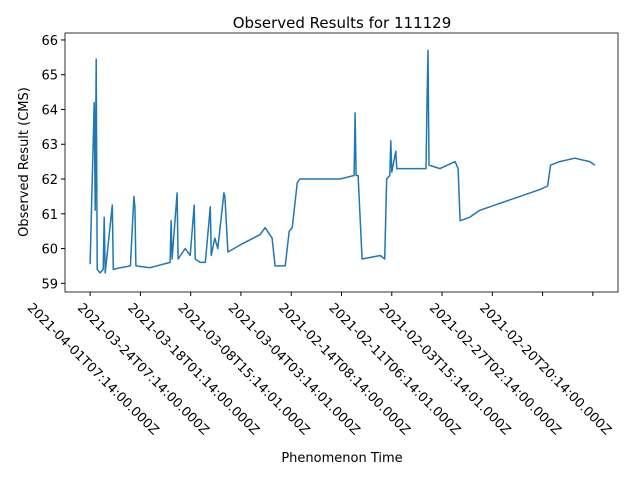  What do you see at coordinates (49, 76) in the screenshot?
I see `y-tick-label: 65` at bounding box center [49, 76].